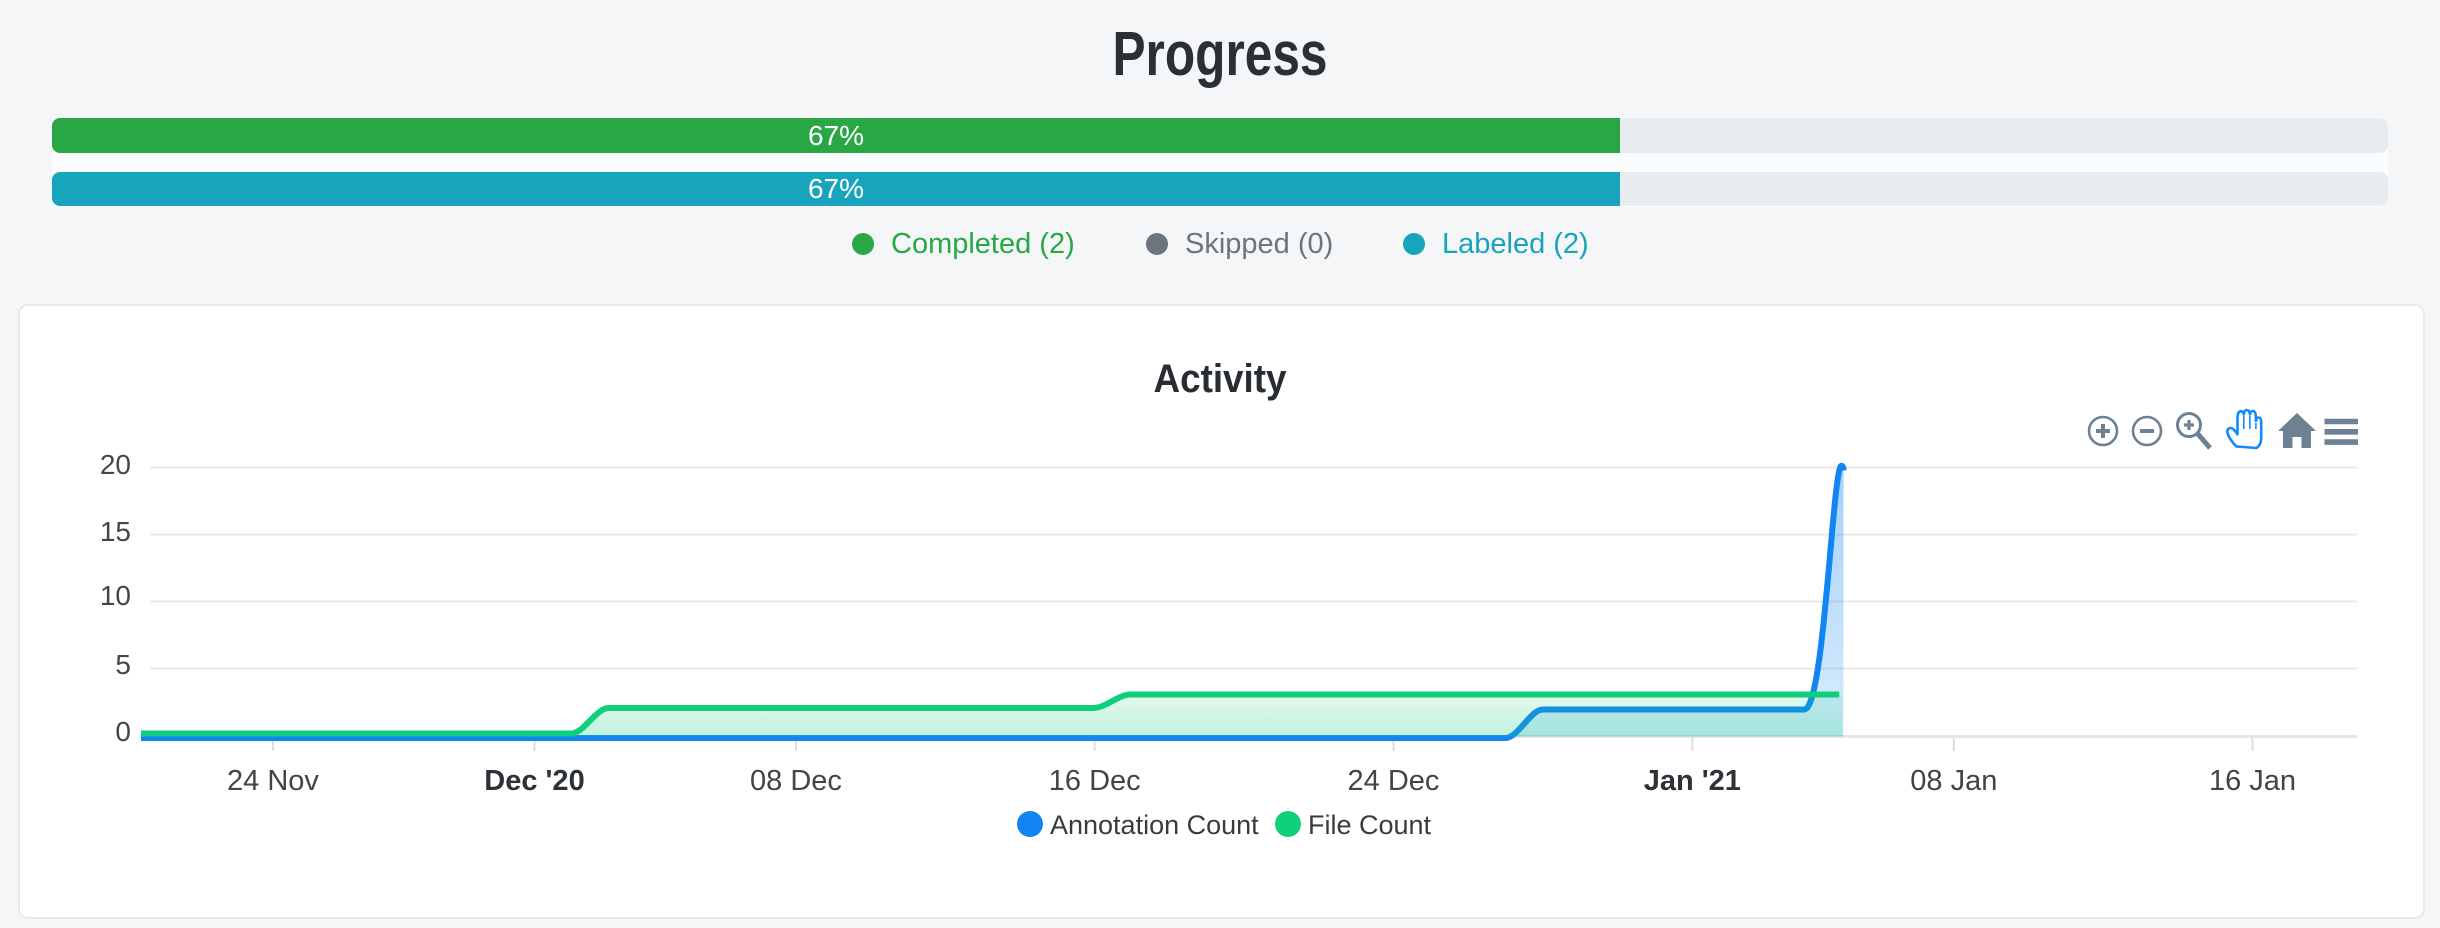 Image resolution: width=2440 pixels, height=928 pixels. Describe the element at coordinates (1370, 825) in the screenshot. I see `svg-text: File Count` at that location.